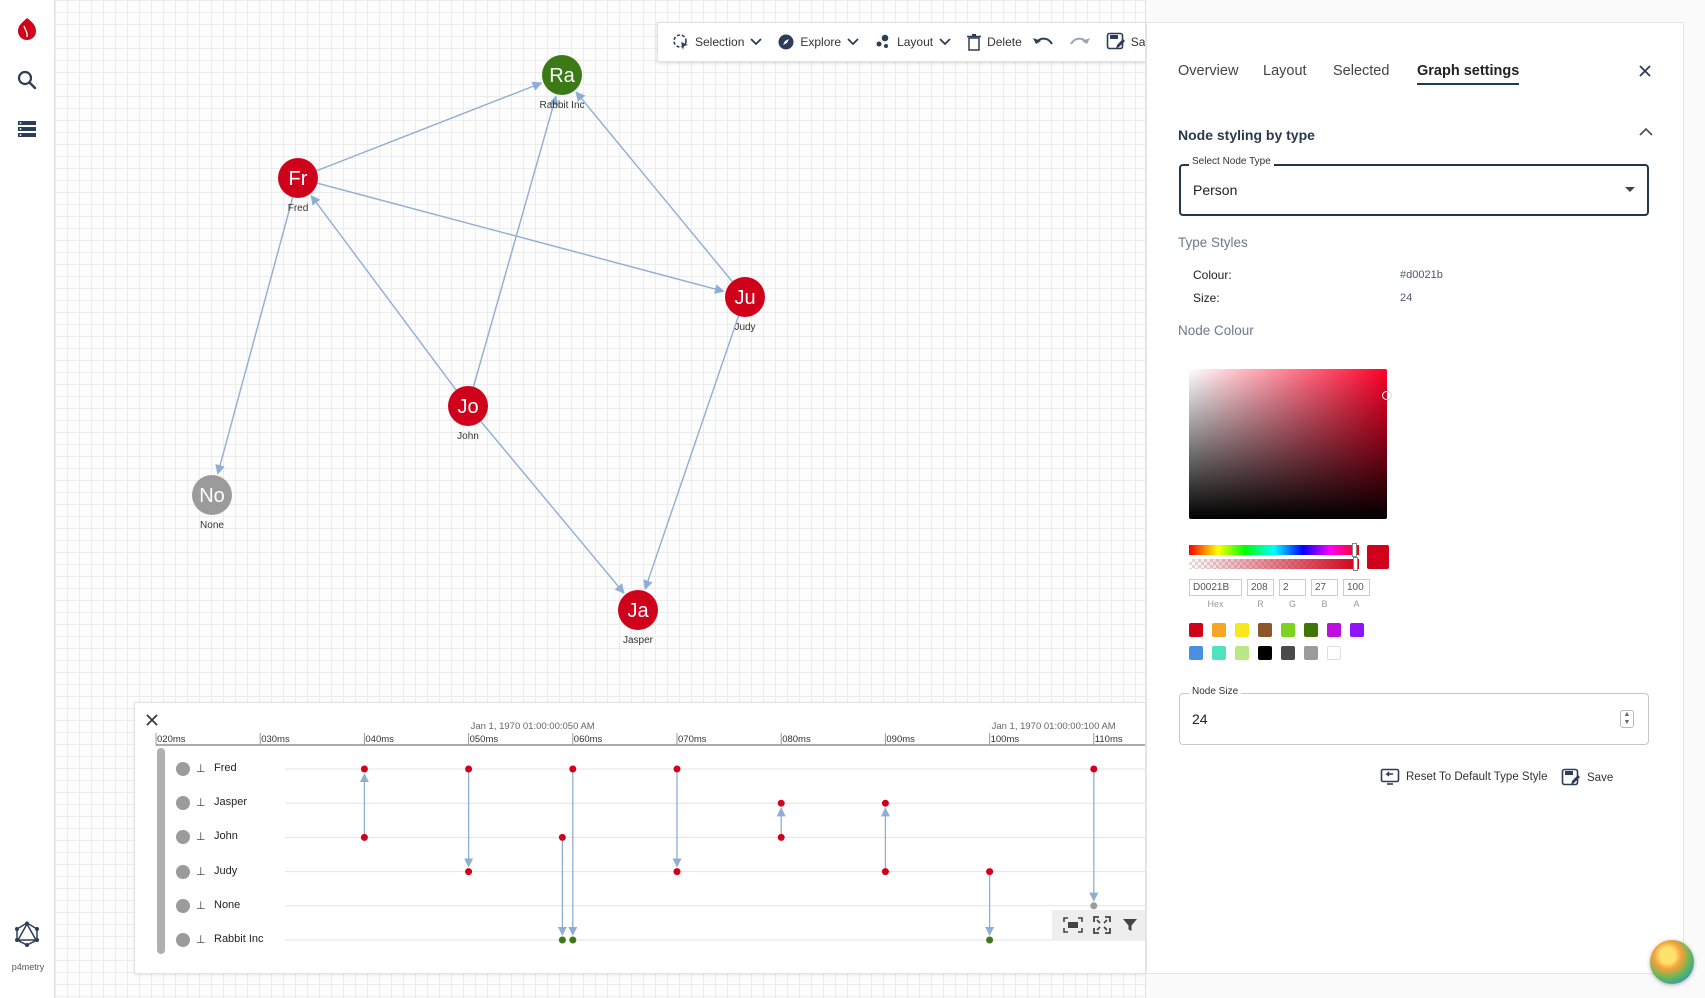 The width and height of the screenshot is (1705, 998). Describe the element at coordinates (27, 29) in the screenshot. I see `brand-logo-icon` at that location.